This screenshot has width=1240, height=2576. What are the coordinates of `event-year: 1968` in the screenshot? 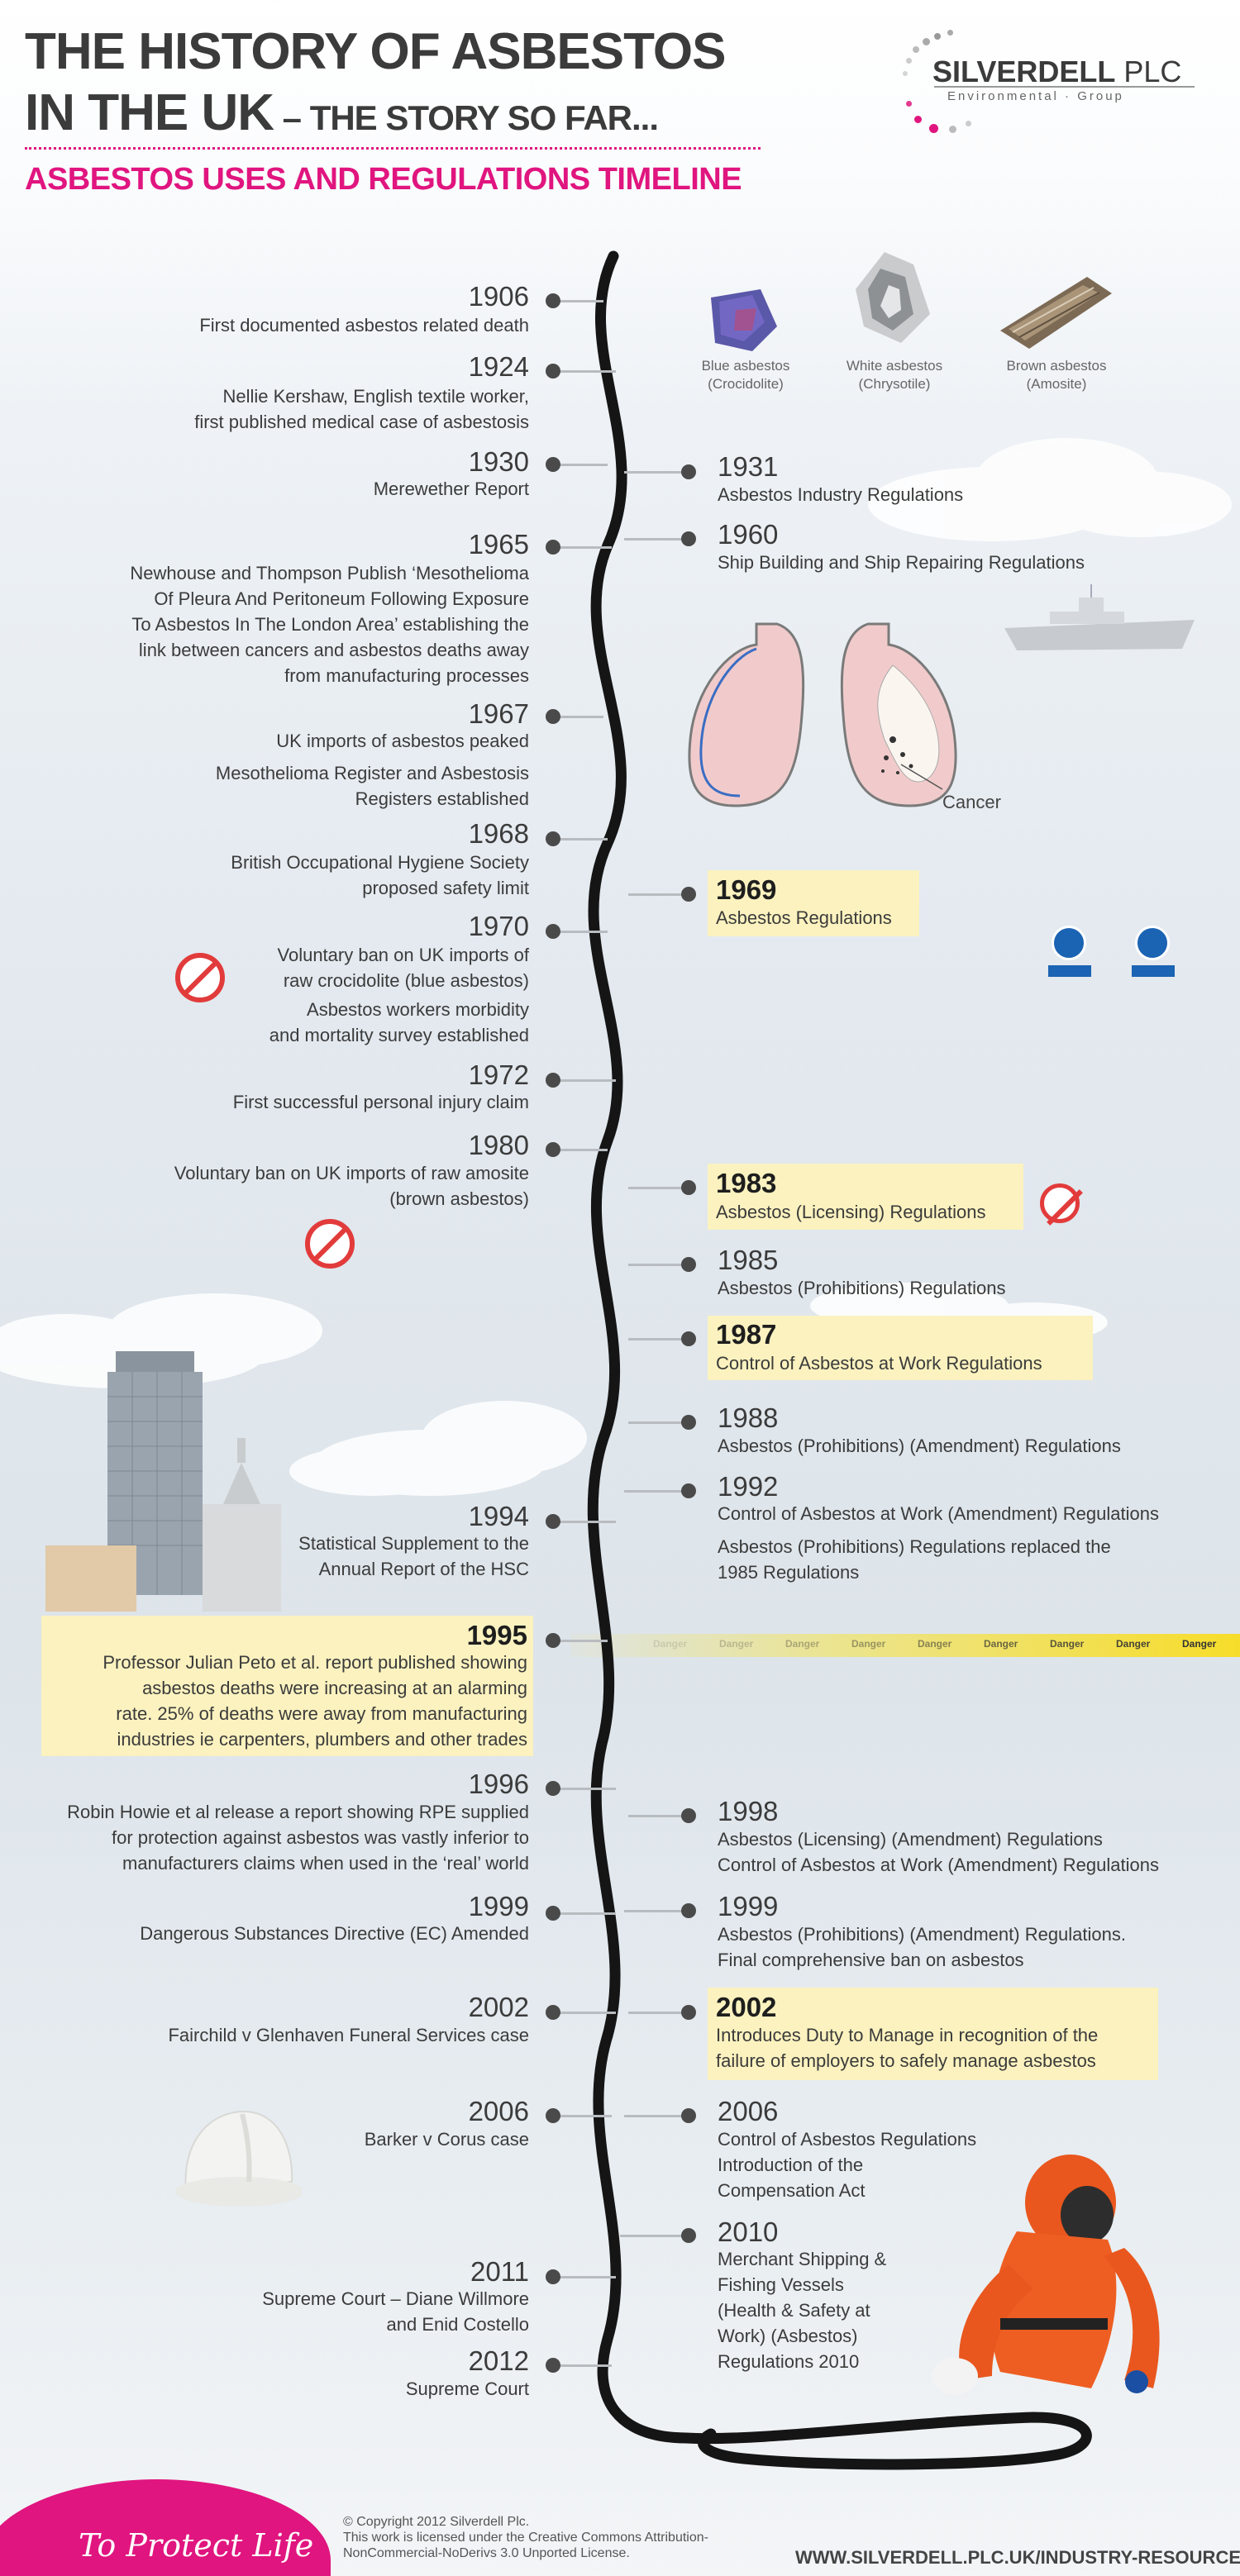 It's located at (498, 834).